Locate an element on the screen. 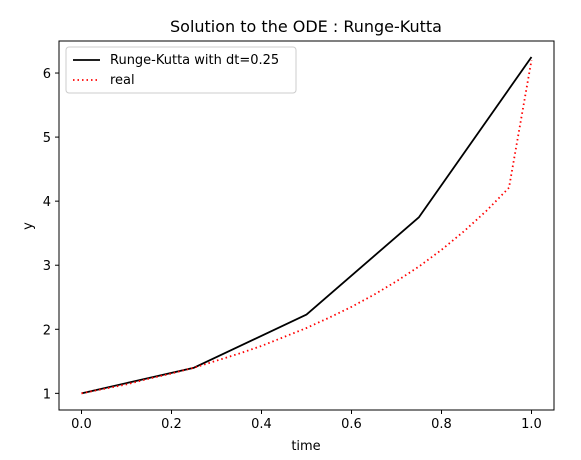 This screenshot has height=460, width=581. x-tick-label: 1.0 is located at coordinates (531, 424).